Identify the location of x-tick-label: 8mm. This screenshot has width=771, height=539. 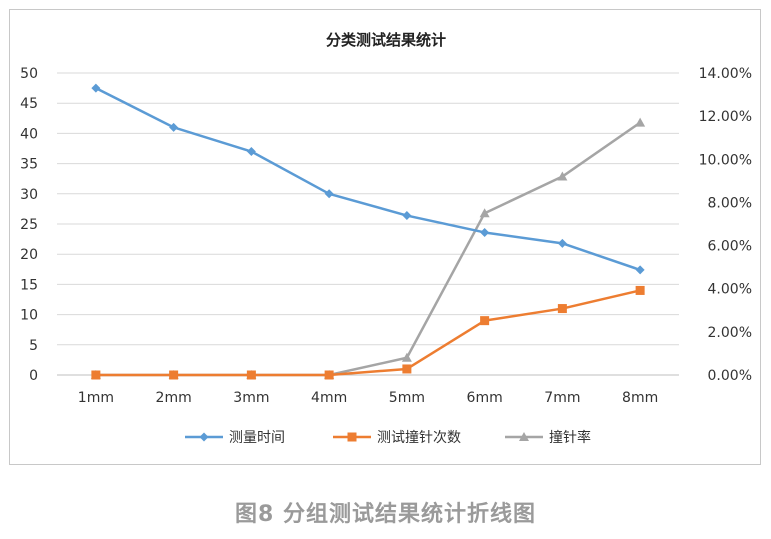
(640, 398).